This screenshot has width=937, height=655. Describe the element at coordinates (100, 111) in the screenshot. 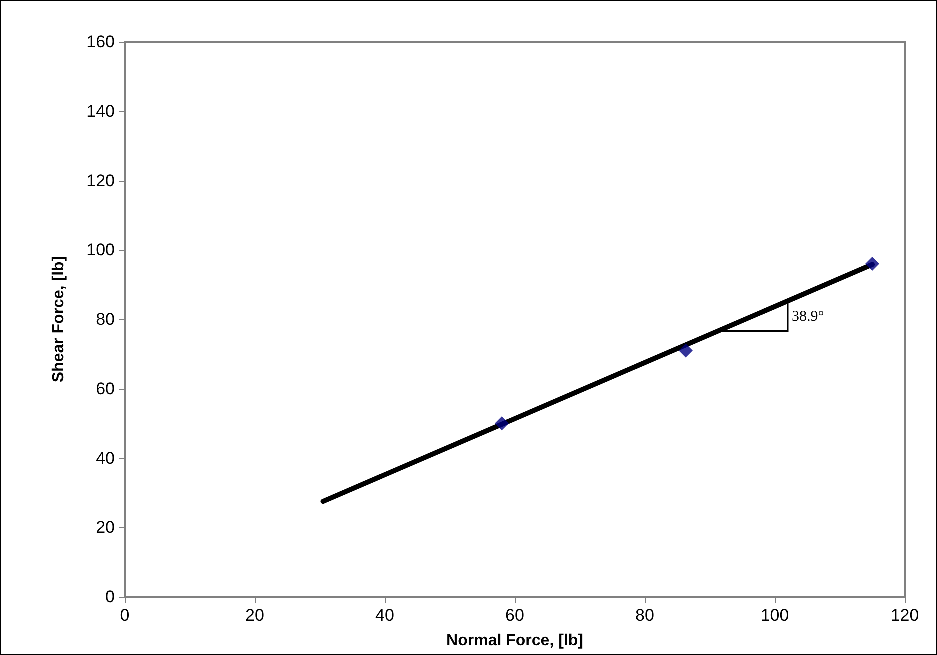

I see `y-tick-label: 140` at that location.